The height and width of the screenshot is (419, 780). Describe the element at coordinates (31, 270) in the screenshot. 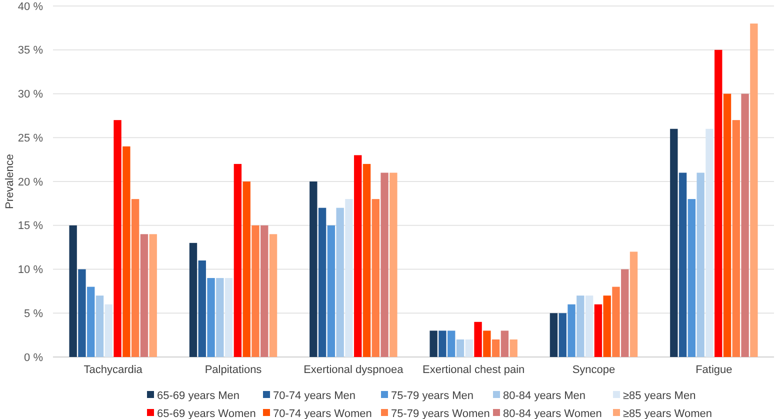

I see `y-tick-label: 10 %` at that location.